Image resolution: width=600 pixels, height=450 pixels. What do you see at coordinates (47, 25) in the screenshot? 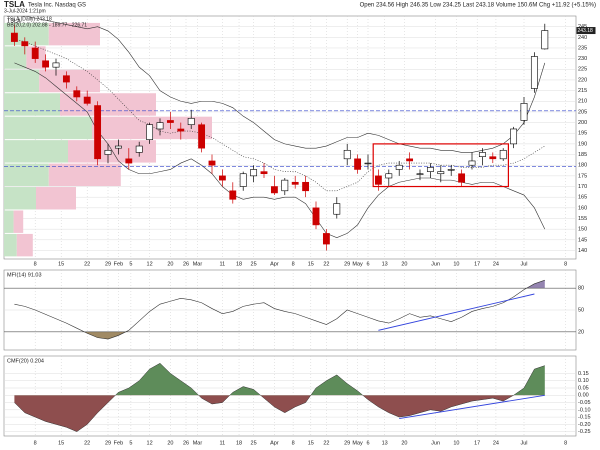
I see `legend-entry: BB(20,2.0) 202.88 - 189.77 - 226.71` at bounding box center [47, 25].